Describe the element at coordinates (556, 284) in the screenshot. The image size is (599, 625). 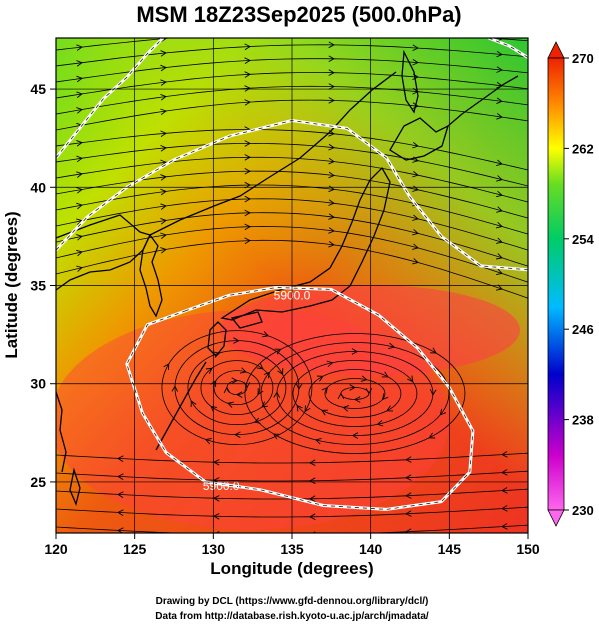
I see `colorbar-bar` at that location.